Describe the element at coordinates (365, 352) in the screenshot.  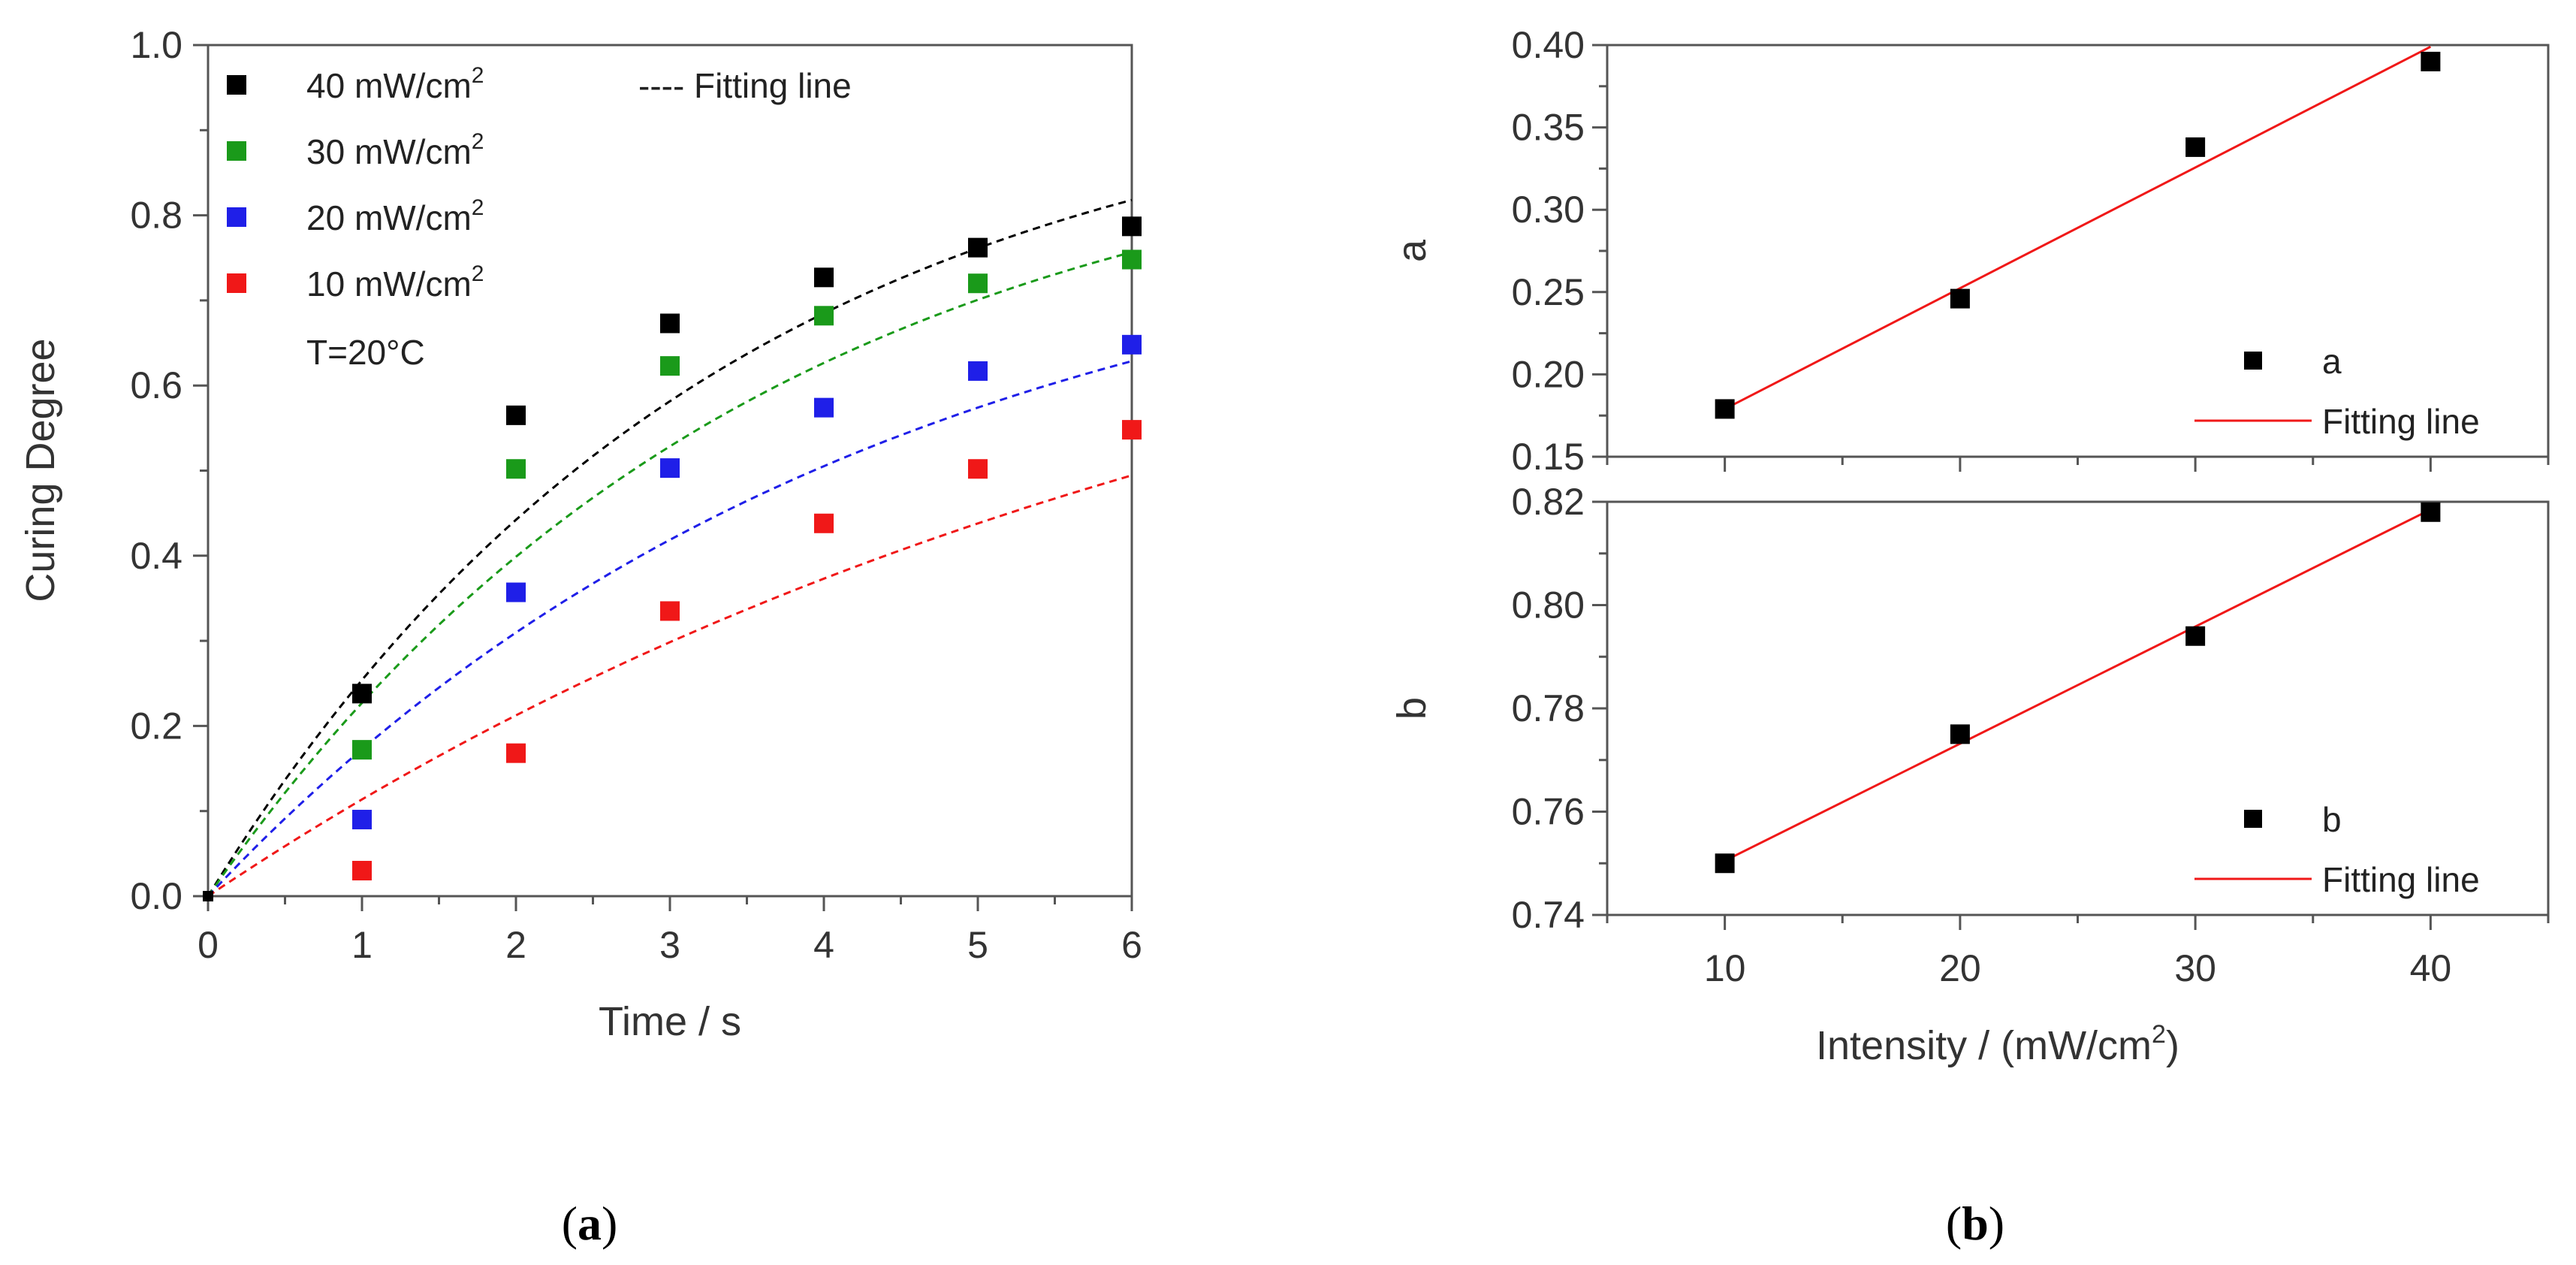
I see `chart-a-annotation: T=20°C` at that location.